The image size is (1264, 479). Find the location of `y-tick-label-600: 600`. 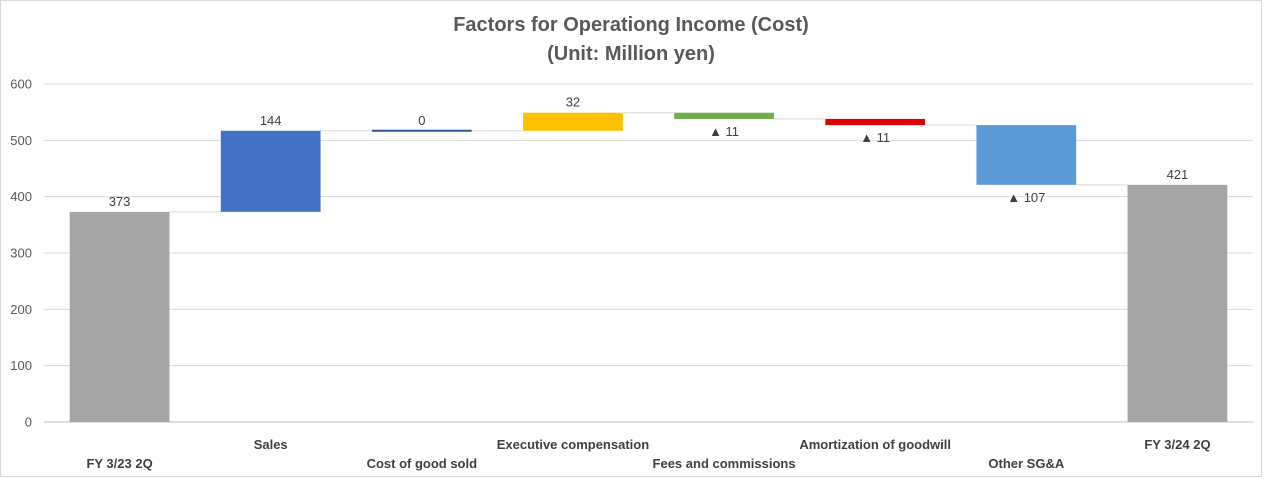

y-tick-label-600: 600 is located at coordinates (21, 84).